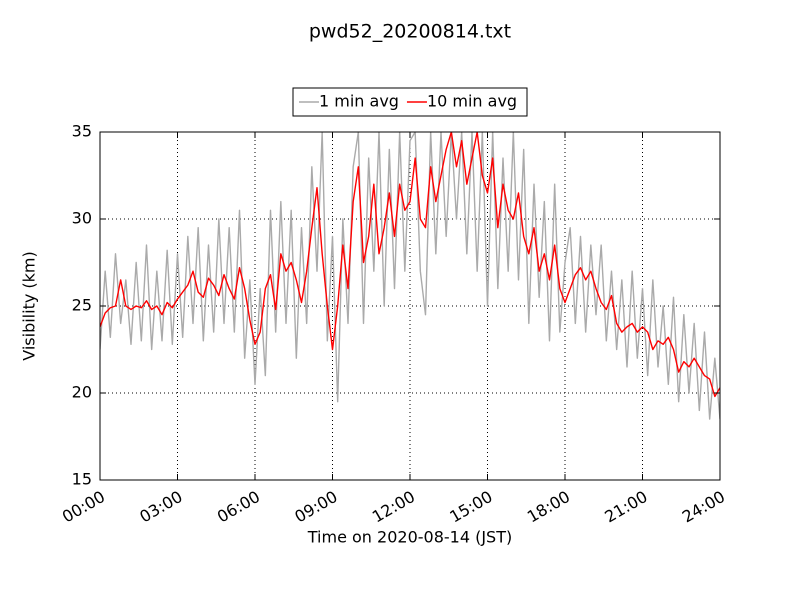 This screenshot has width=800, height=600. Describe the element at coordinates (410, 102) in the screenshot. I see `legend: 1 min avg 10 min avg` at that location.